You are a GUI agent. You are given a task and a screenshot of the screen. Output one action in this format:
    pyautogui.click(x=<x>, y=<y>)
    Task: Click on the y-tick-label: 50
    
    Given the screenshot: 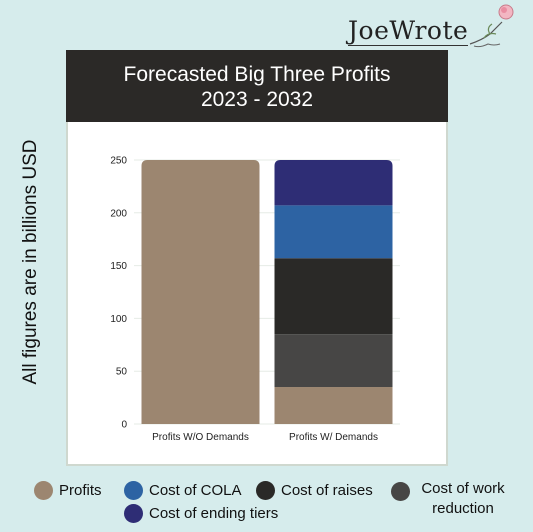 What is the action you would take?
    pyautogui.click(x=122, y=372)
    